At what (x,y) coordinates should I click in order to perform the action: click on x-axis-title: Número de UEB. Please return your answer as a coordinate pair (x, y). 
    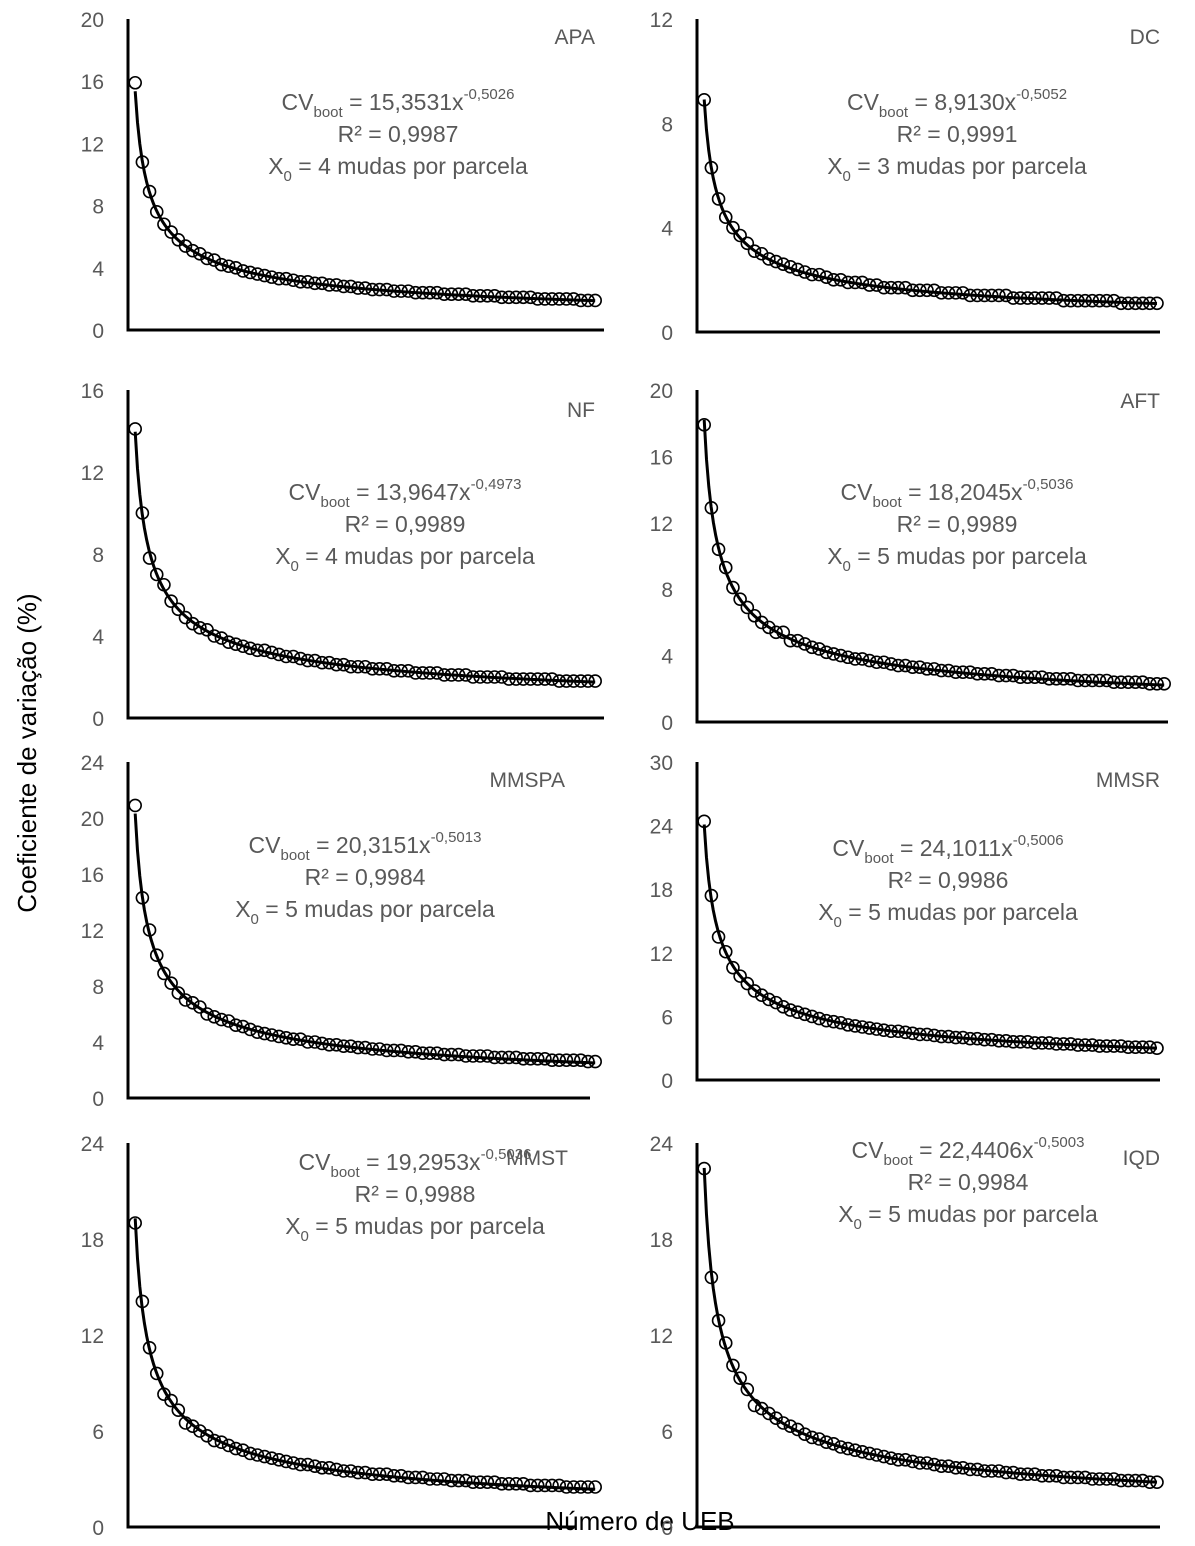
    Looking at the image, I should click on (639, 1521).